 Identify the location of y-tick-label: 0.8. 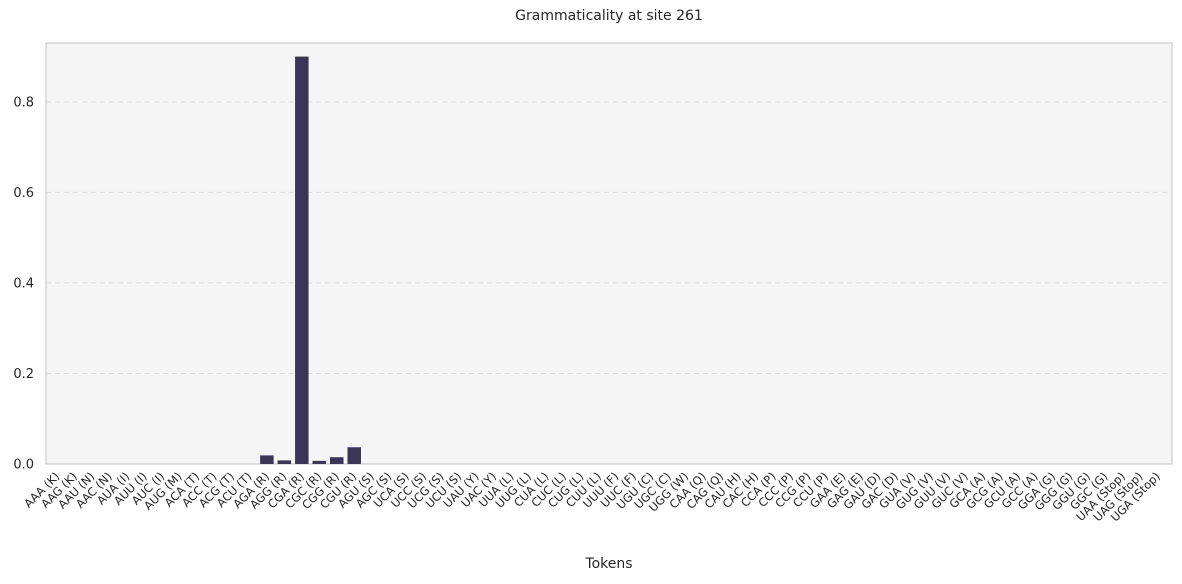
(23, 102).